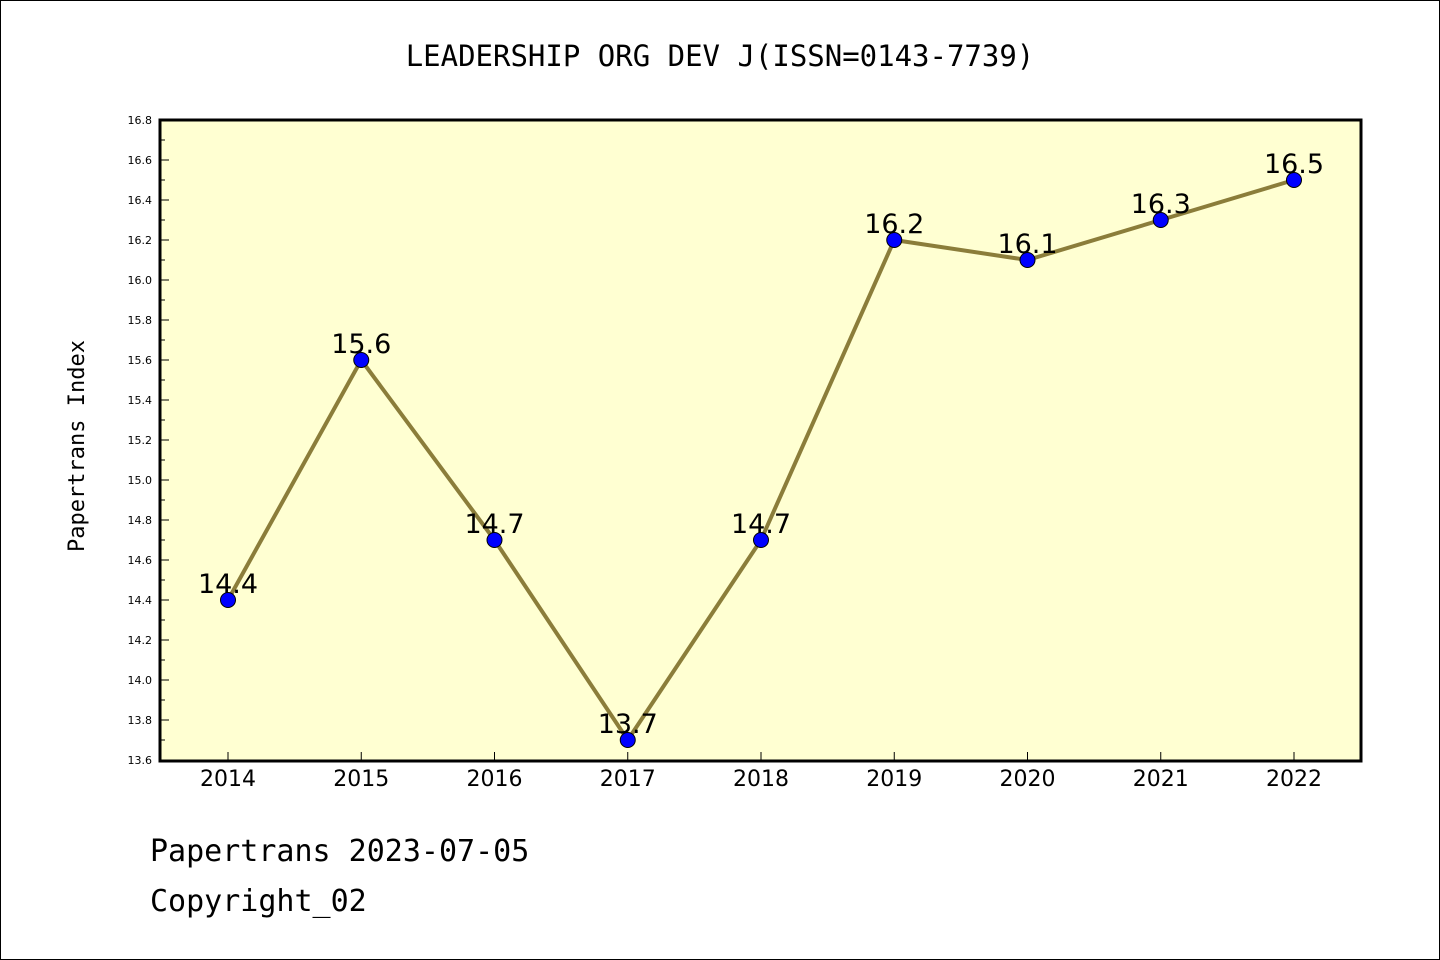 Image resolution: width=1440 pixels, height=960 pixels. Describe the element at coordinates (495, 779) in the screenshot. I see `x-tick-label: 2016` at that location.